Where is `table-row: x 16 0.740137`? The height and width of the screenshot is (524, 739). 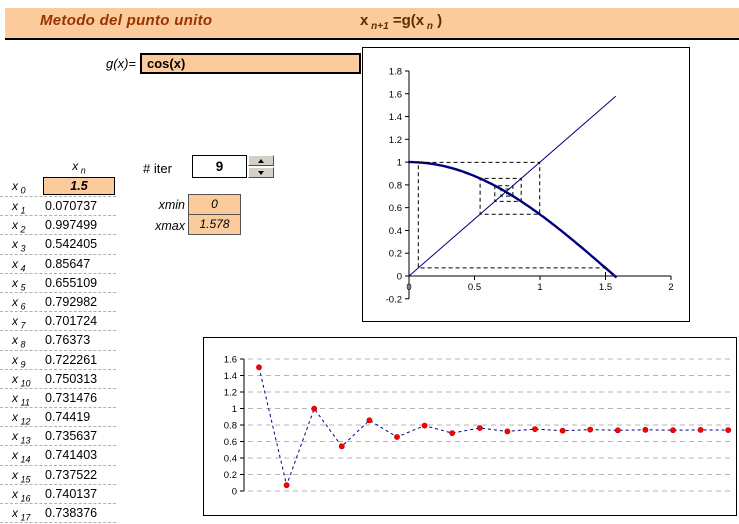 table-row: x 16 0.740137 is located at coordinates (58, 494).